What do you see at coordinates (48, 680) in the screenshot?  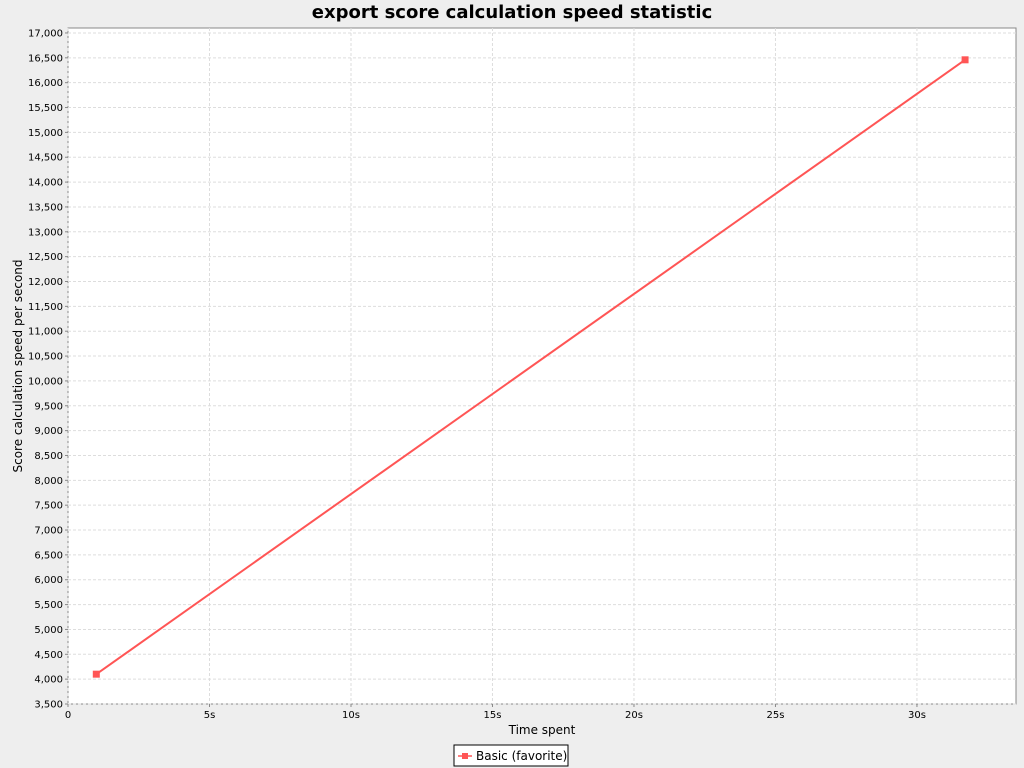 I see `y-tick-label: 4,000` at bounding box center [48, 680].